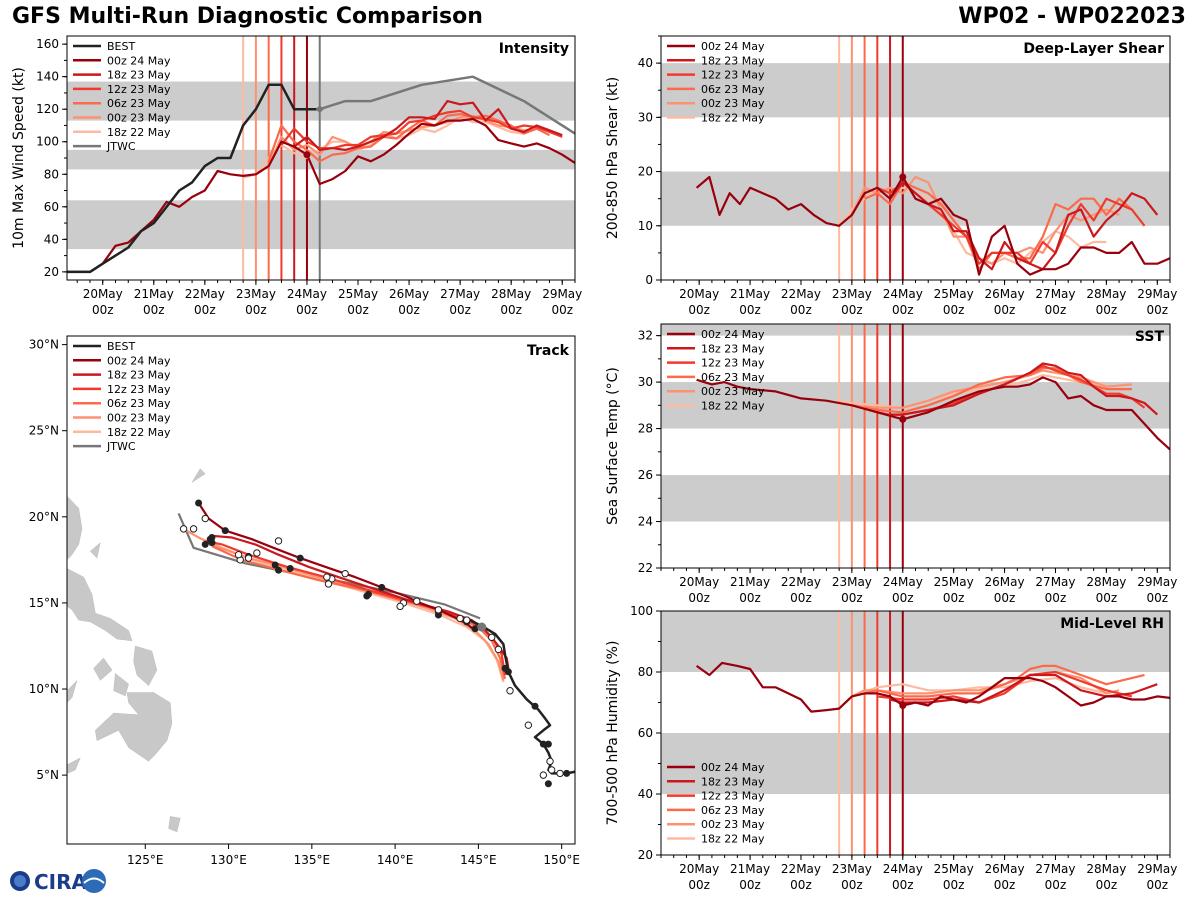 The height and width of the screenshot is (900, 1200). I want to click on track-xtick-label: 130°E, so click(228, 860).